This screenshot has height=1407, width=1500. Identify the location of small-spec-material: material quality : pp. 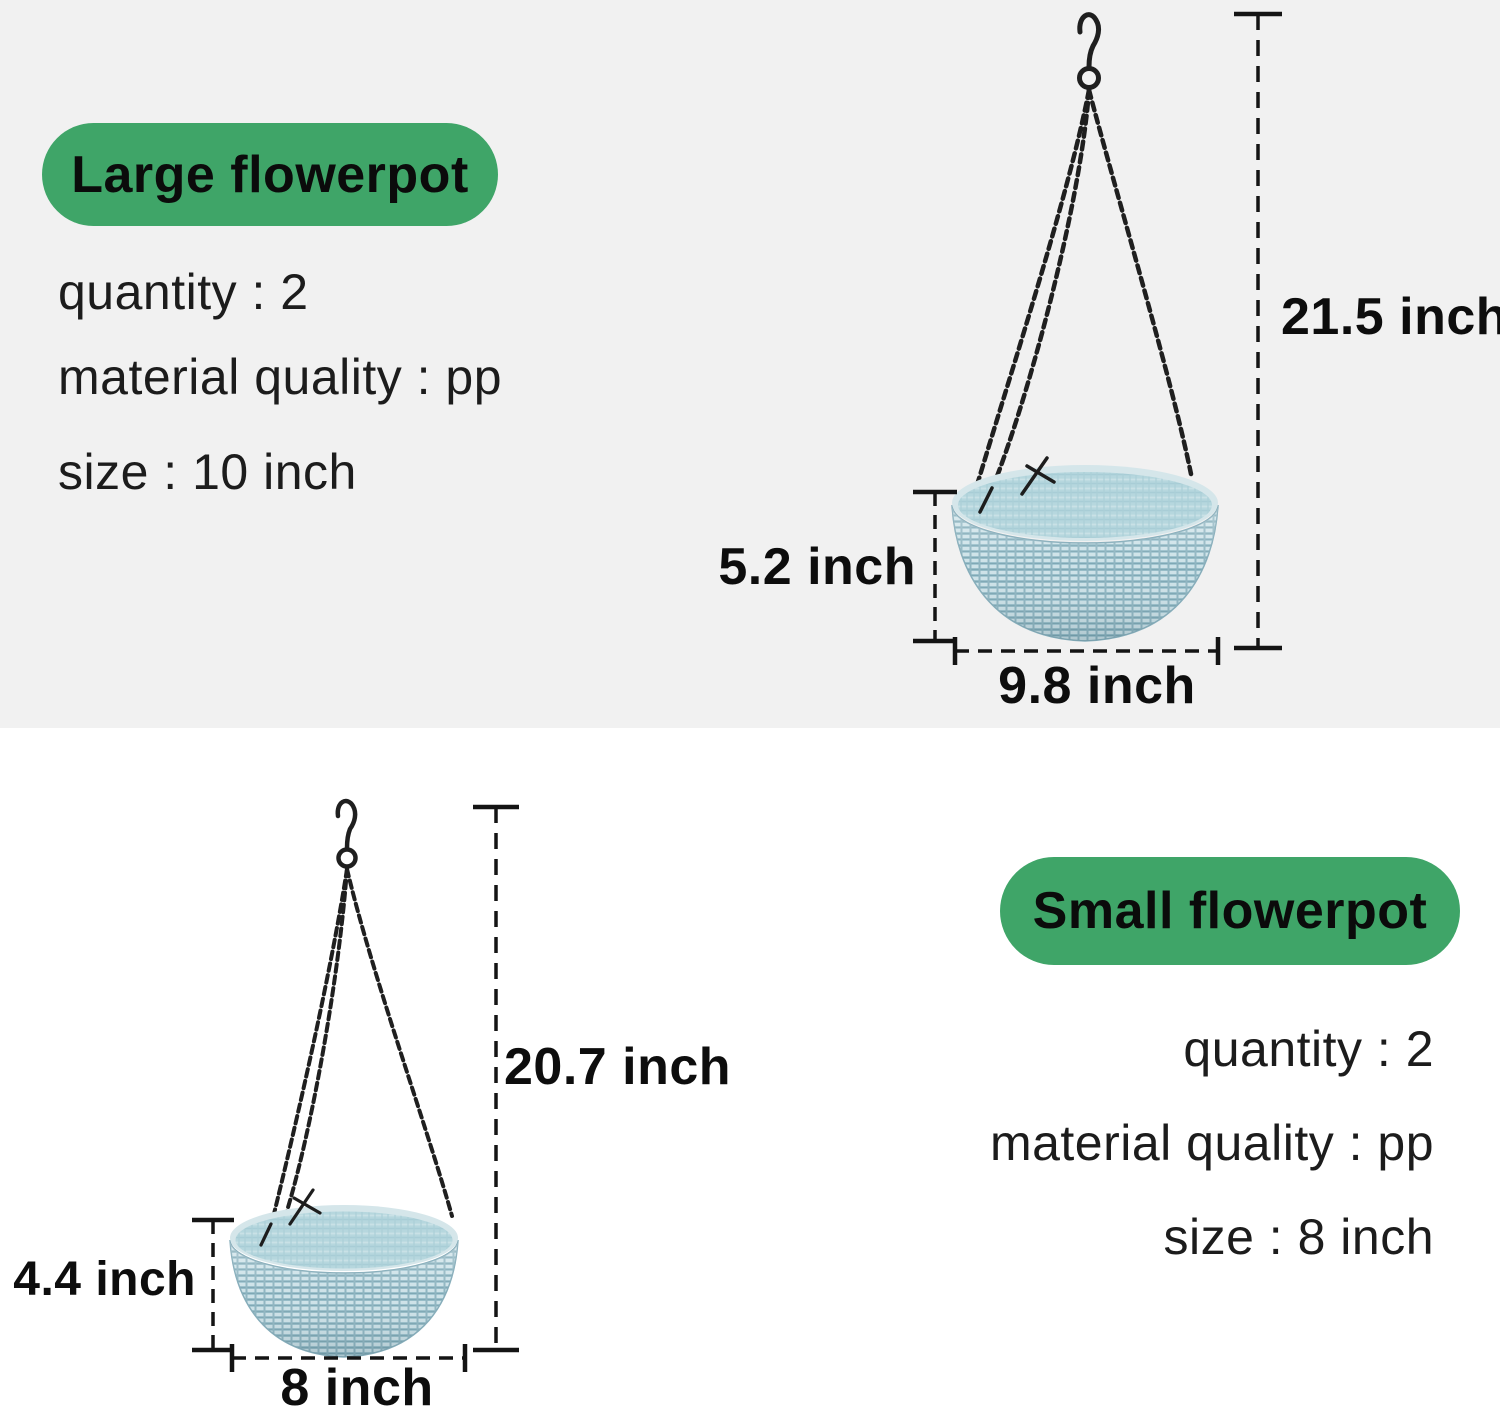
(1211, 1143).